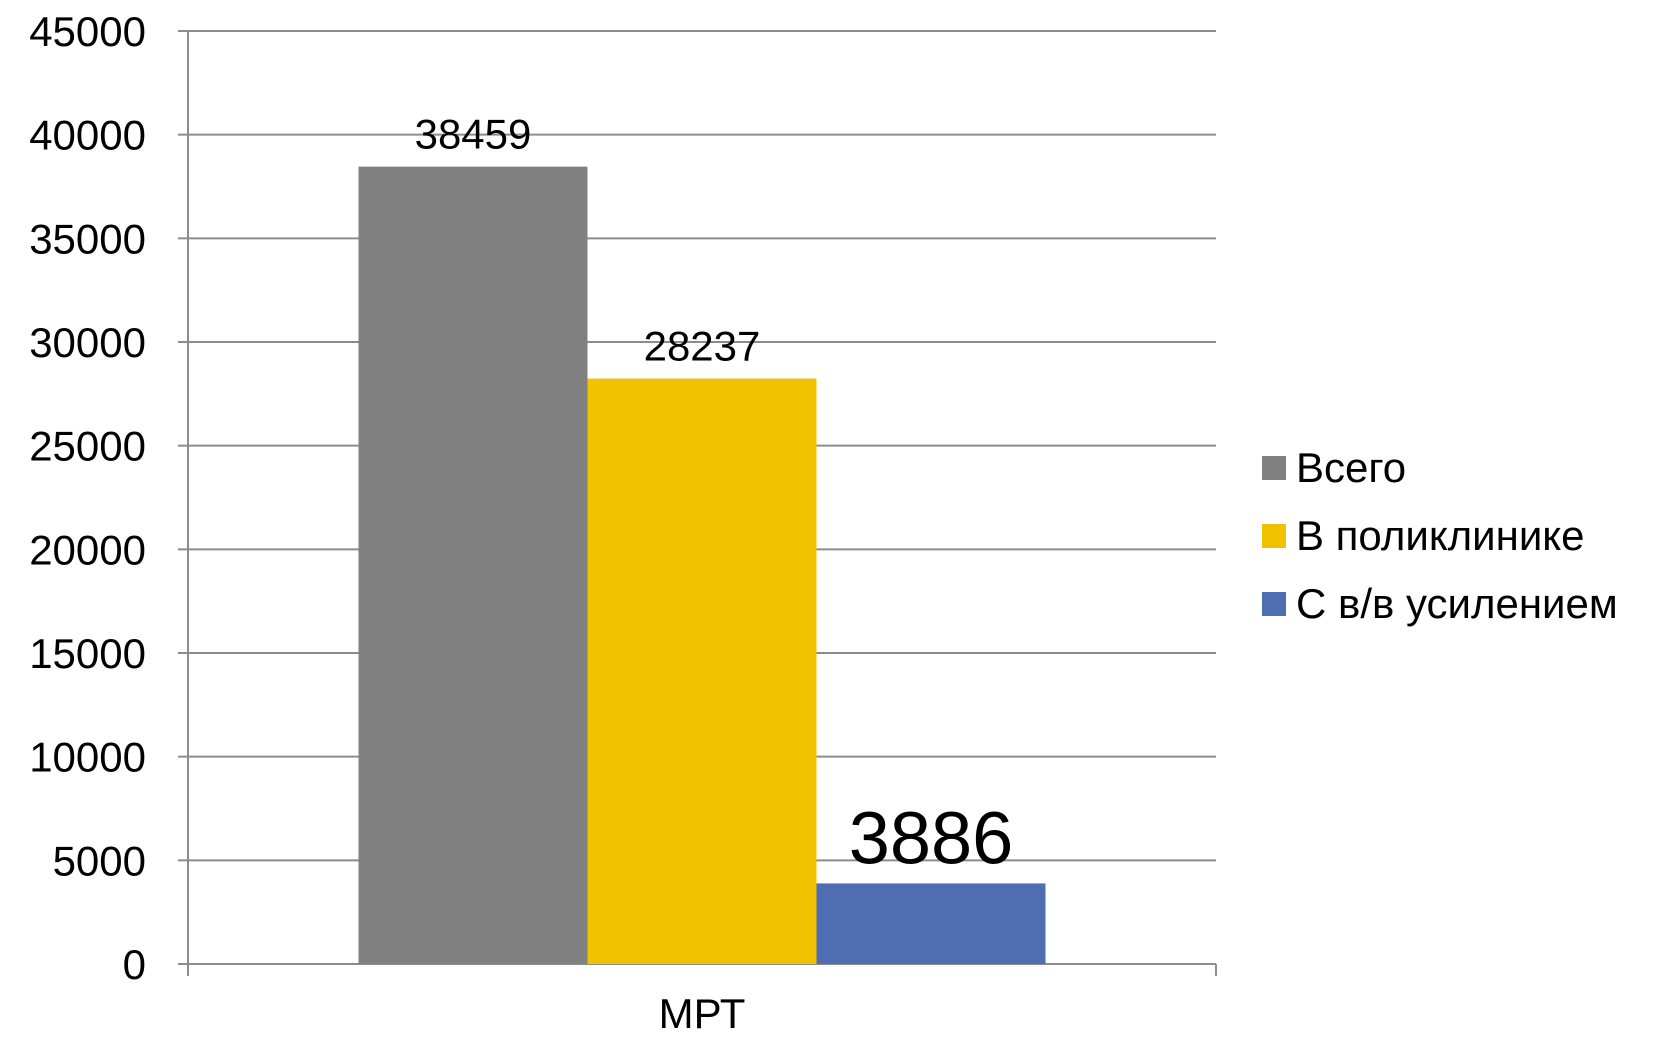 This screenshot has width=1668, height=1038. I want to click on y-tick-label: 0, so click(134, 964).